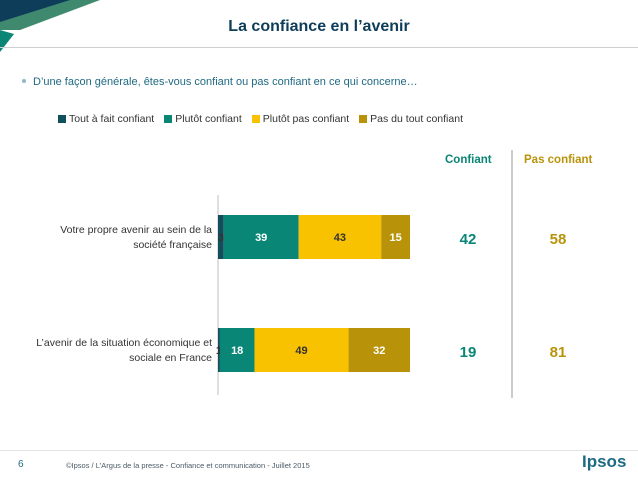  I want to click on total-pas-confiant: 58, so click(558, 239).